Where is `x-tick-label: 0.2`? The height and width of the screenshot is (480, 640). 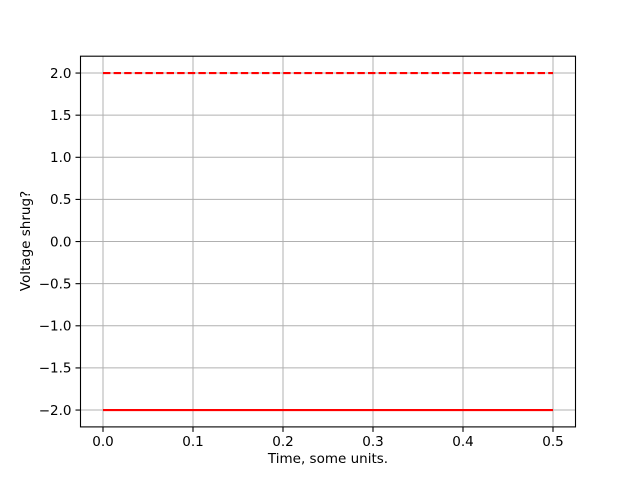
x-tick-label: 0.2 is located at coordinates (282, 442).